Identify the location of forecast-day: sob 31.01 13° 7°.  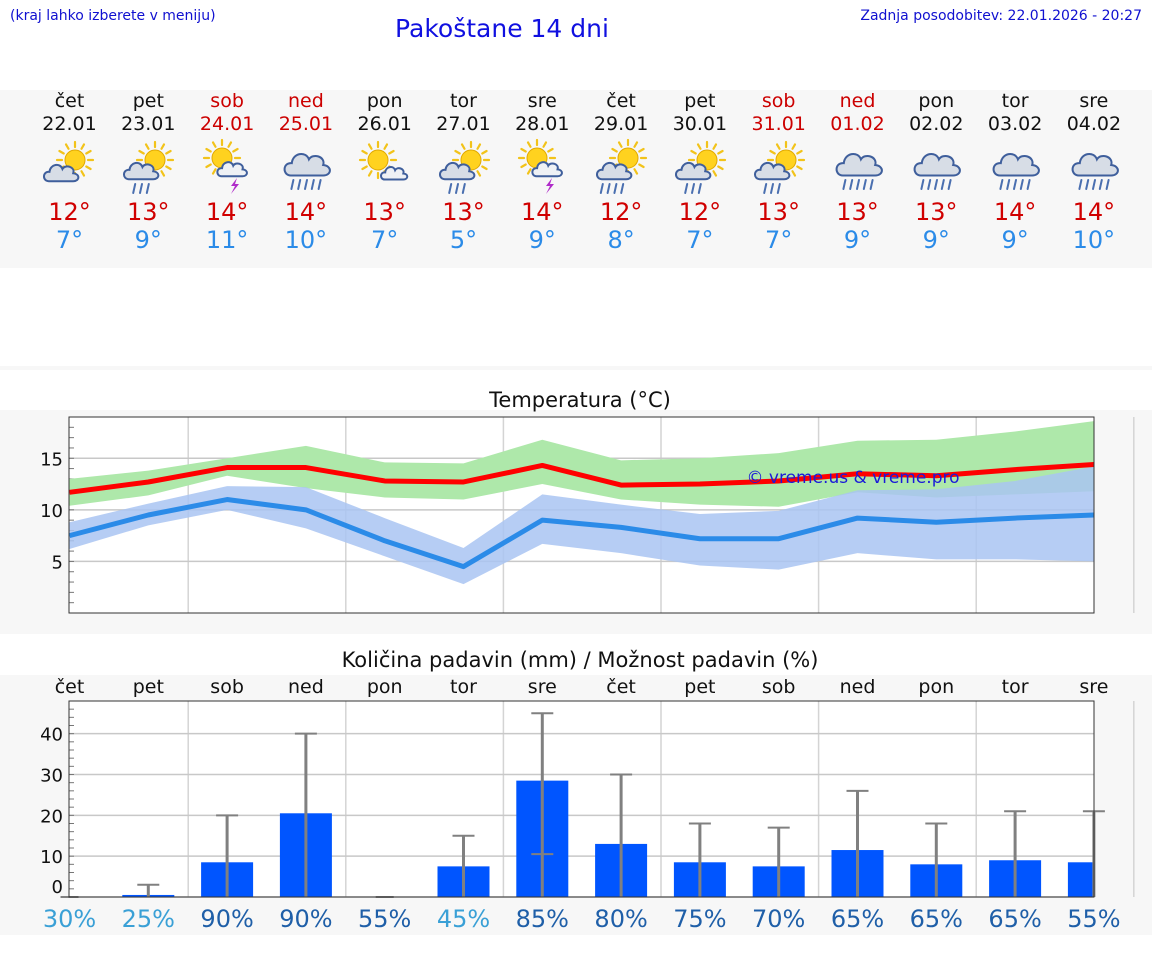
(779, 172).